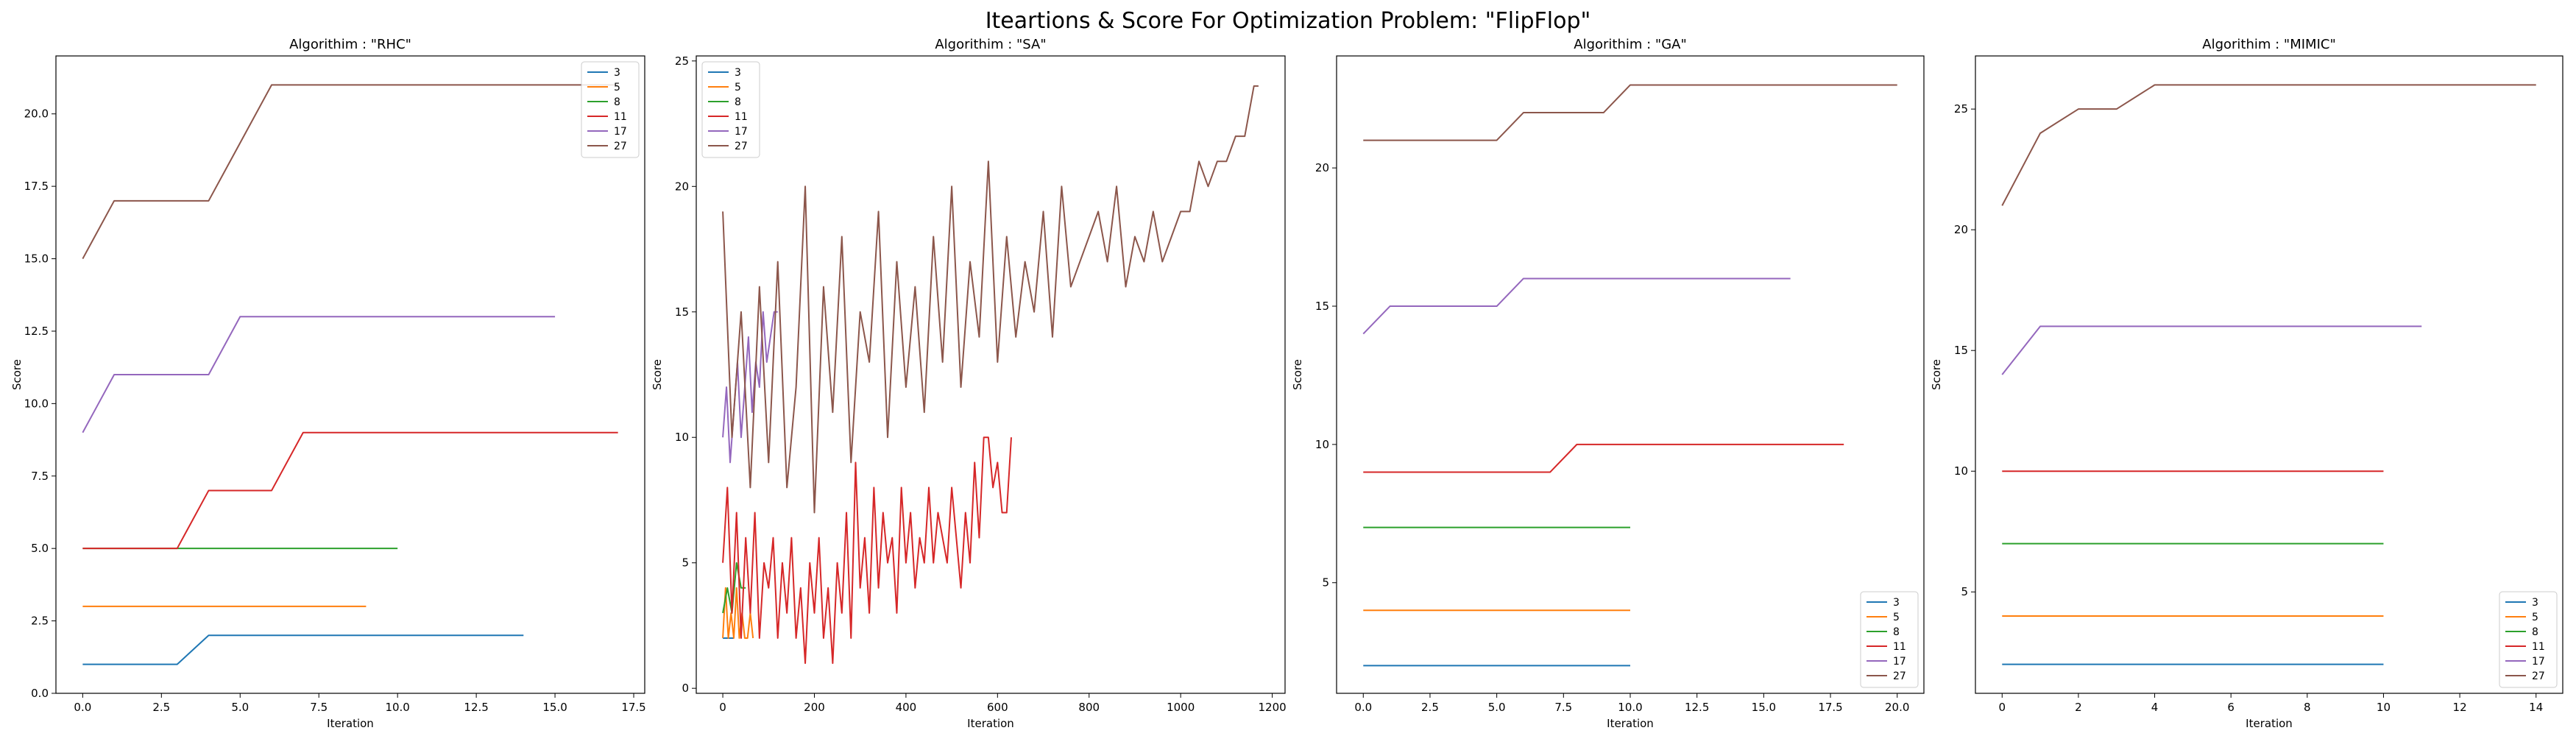 Image resolution: width=2576 pixels, height=736 pixels. What do you see at coordinates (2307, 707) in the screenshot?
I see `x-tick-label: 8` at bounding box center [2307, 707].